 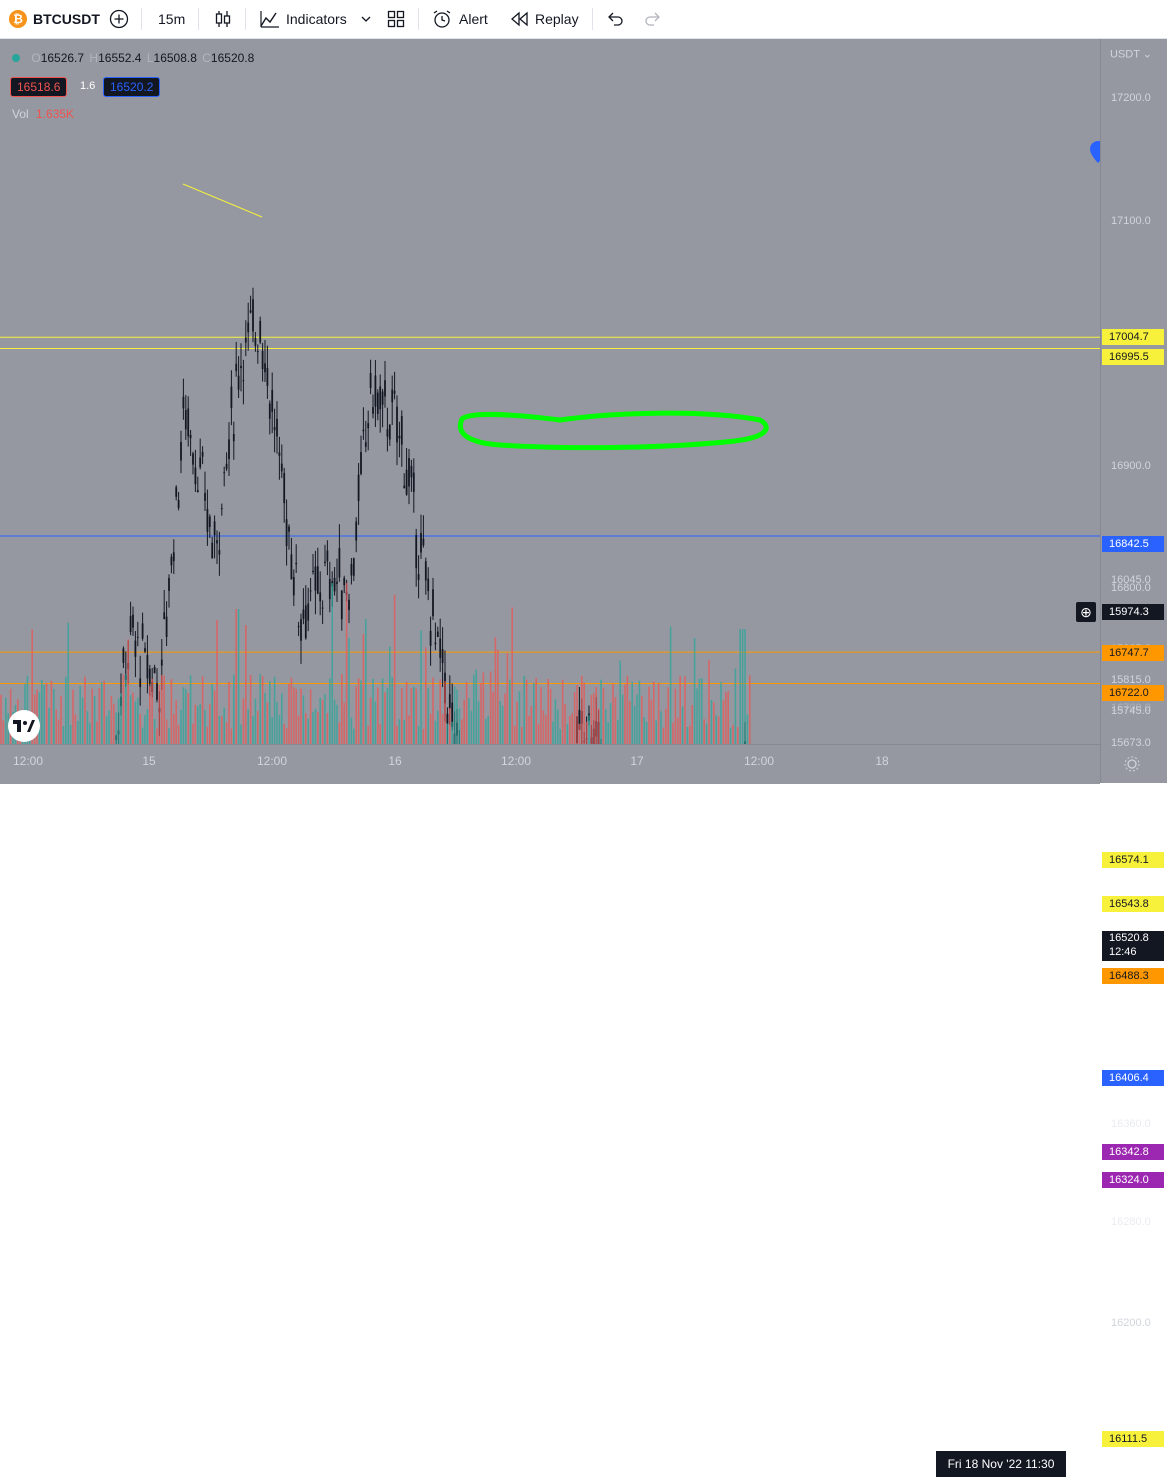 What do you see at coordinates (39, 87) in the screenshot?
I see `sell-price-button: 16518.6` at bounding box center [39, 87].